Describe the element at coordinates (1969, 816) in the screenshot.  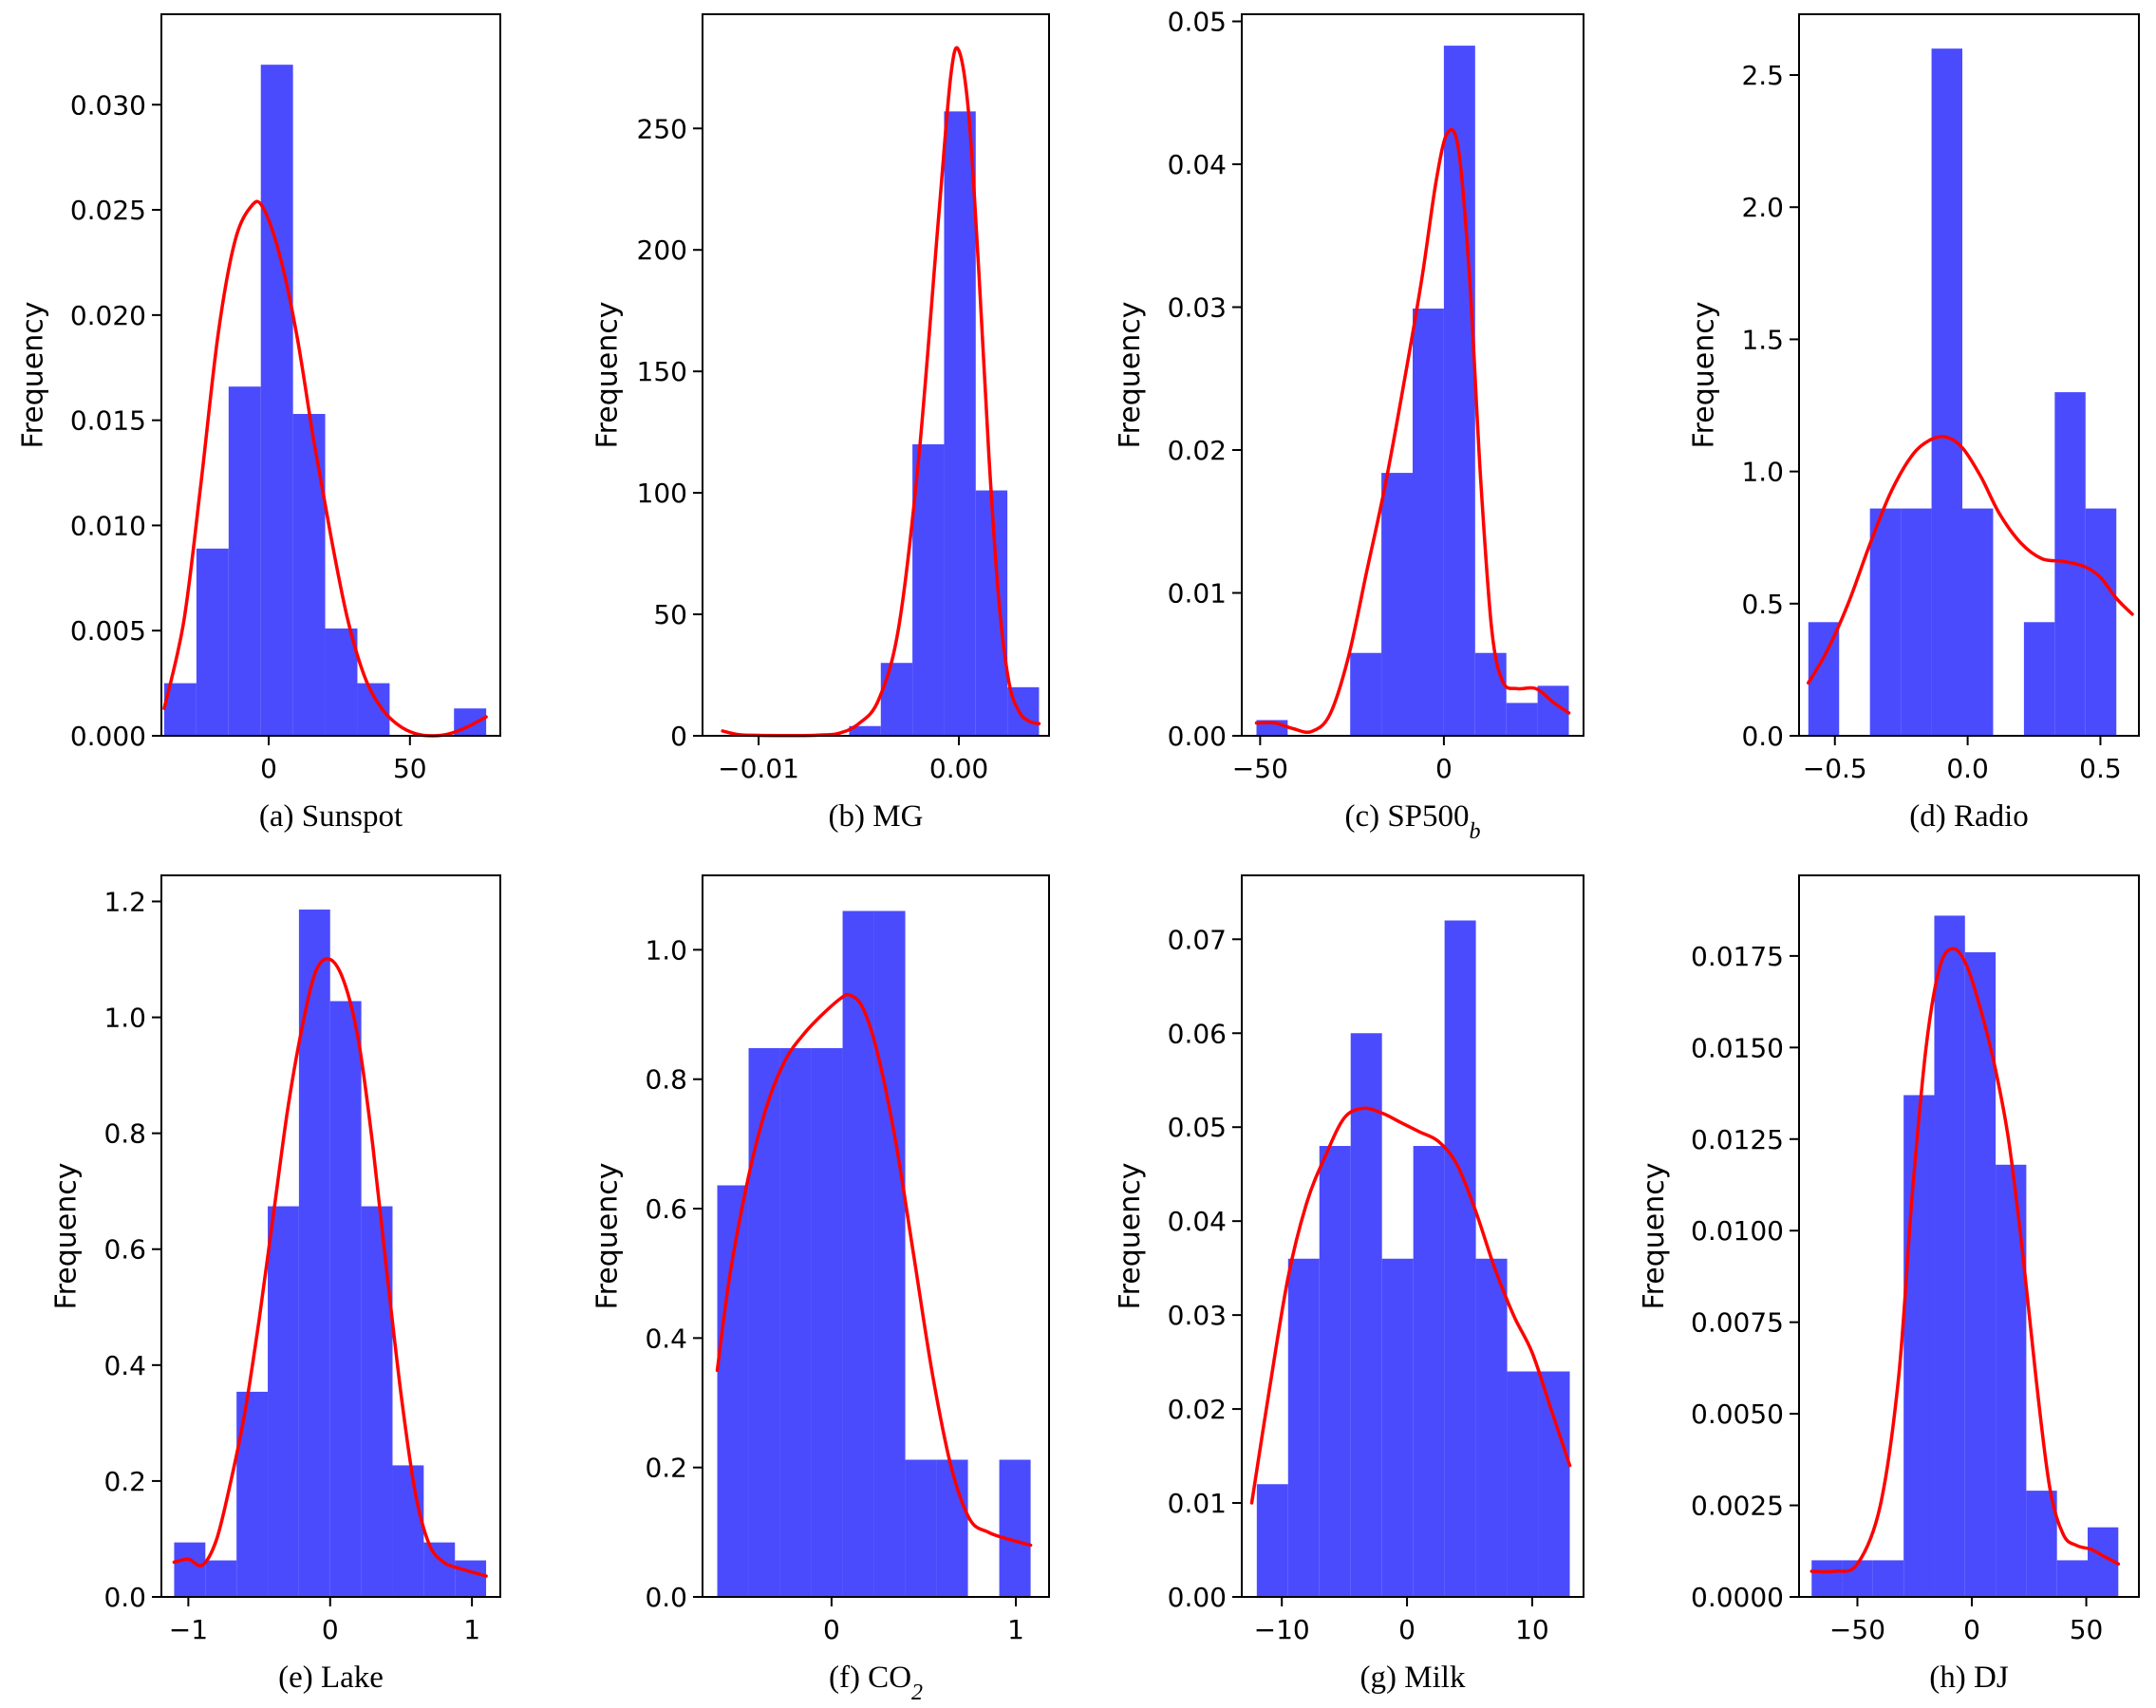
I see `panel-caption: (d) Radio` at that location.